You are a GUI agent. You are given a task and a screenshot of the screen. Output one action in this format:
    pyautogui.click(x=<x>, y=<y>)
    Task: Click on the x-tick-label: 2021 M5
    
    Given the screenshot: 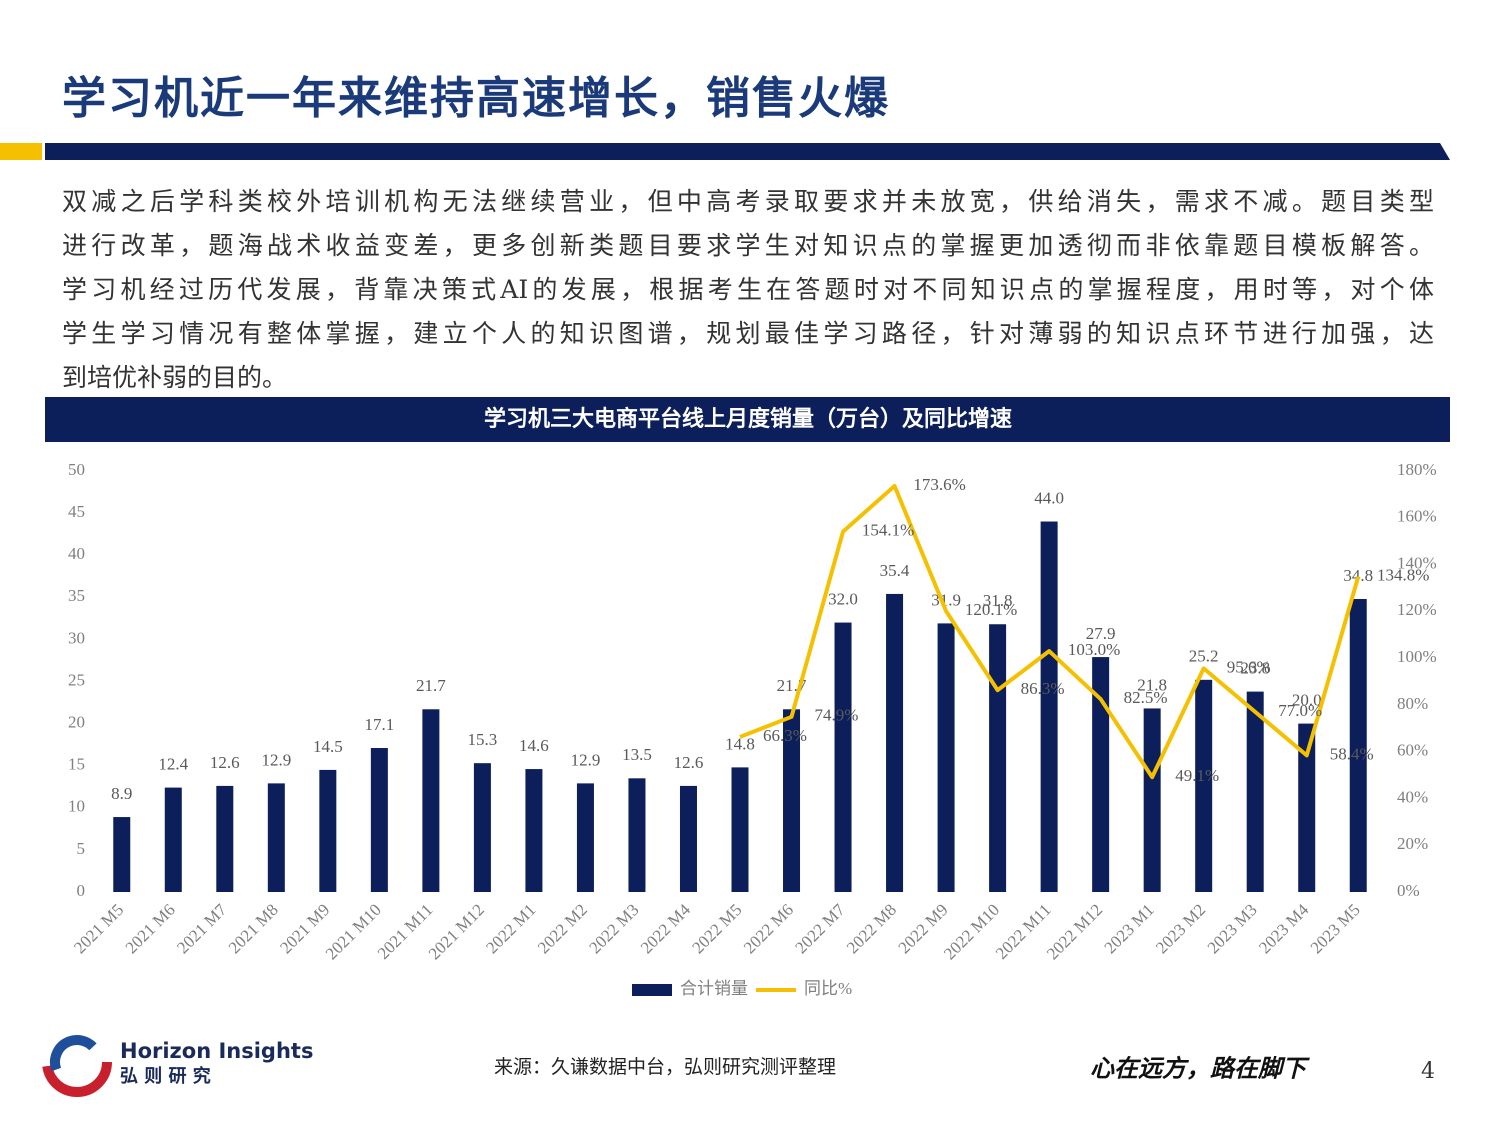 What is the action you would take?
    pyautogui.click(x=98, y=928)
    